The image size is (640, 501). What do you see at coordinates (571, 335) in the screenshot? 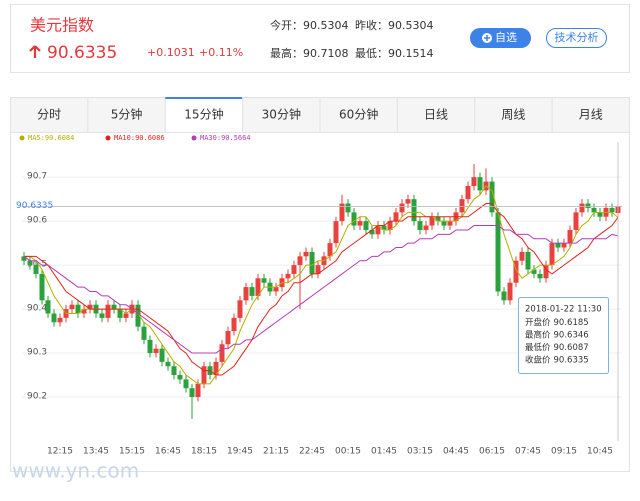
I see `tooltip-value: 90.6346` at bounding box center [571, 335].